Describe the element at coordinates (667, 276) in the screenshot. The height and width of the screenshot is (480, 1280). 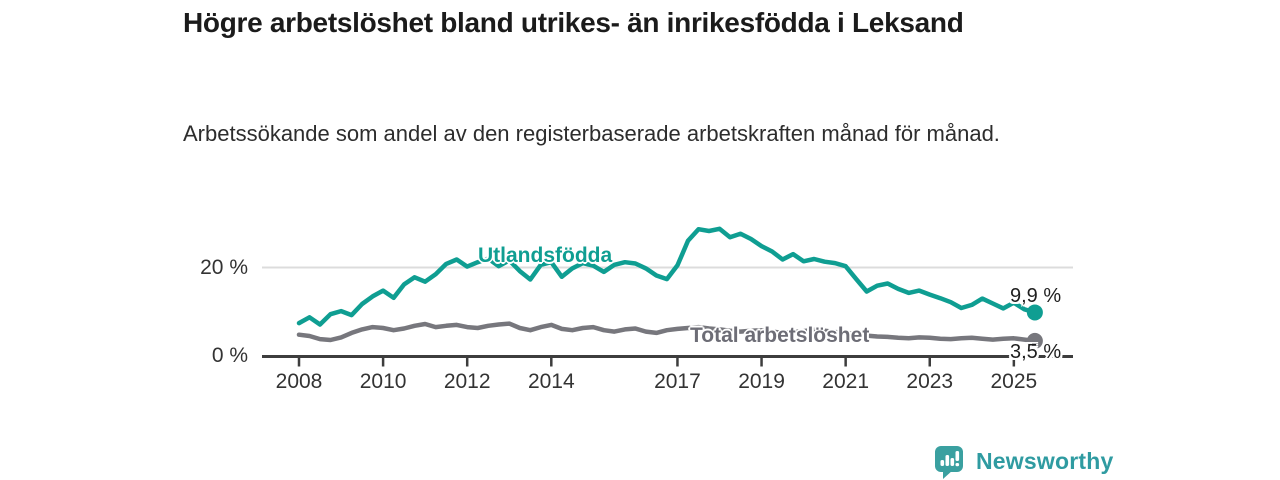
I see `series-line-utlandsfodda` at that location.